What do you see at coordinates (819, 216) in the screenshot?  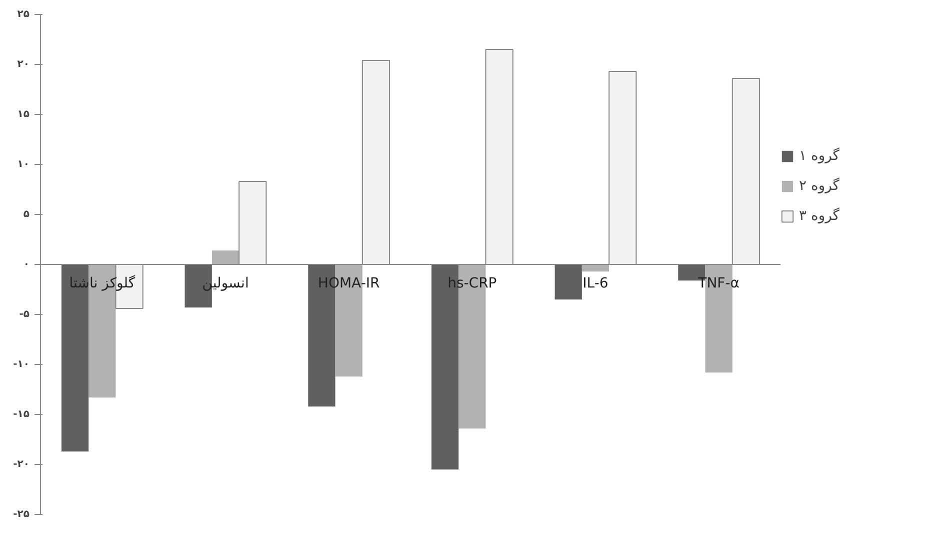 I see `legend-label: گروه ۳` at bounding box center [819, 216].